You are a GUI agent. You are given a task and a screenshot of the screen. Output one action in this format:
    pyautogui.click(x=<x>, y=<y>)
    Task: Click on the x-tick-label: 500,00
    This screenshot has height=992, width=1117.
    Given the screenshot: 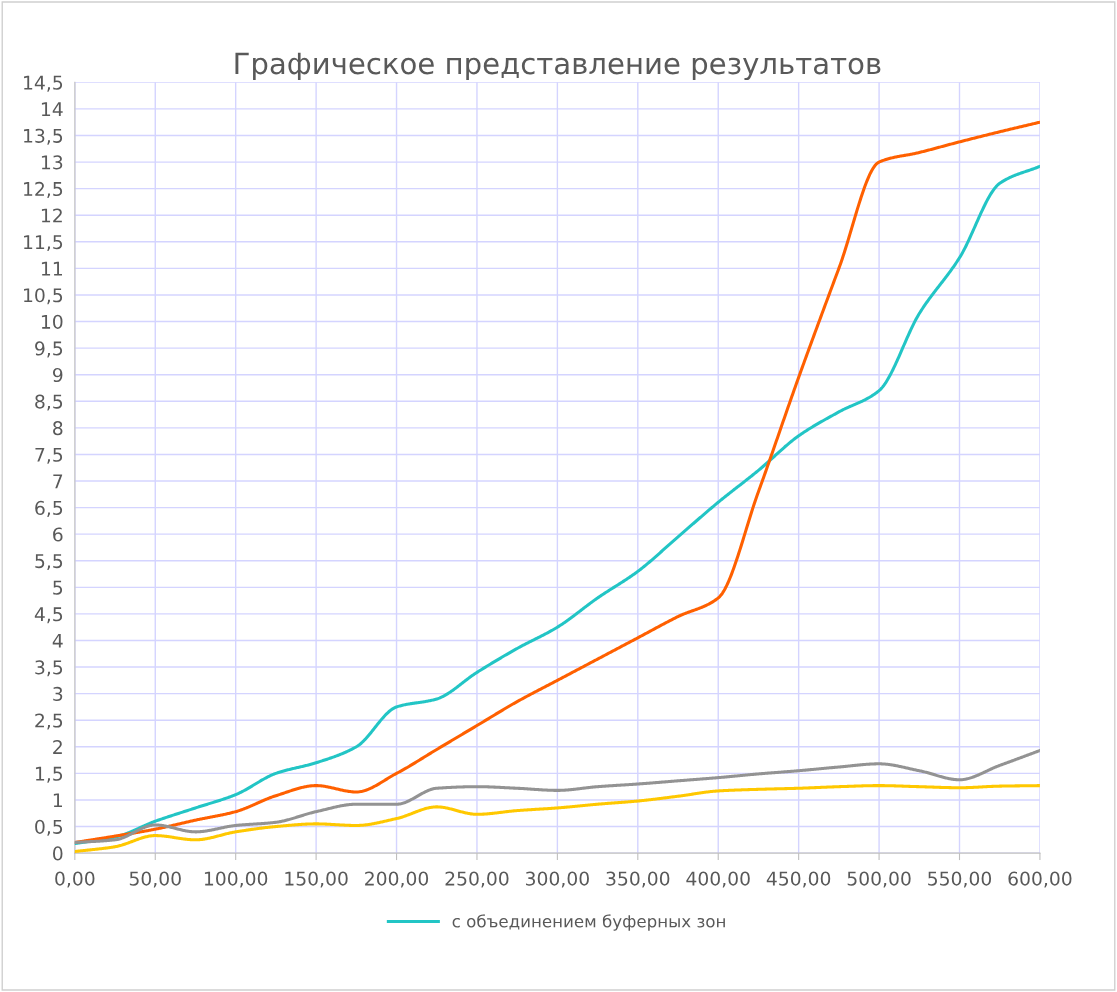 What is the action you would take?
    pyautogui.click(x=879, y=879)
    